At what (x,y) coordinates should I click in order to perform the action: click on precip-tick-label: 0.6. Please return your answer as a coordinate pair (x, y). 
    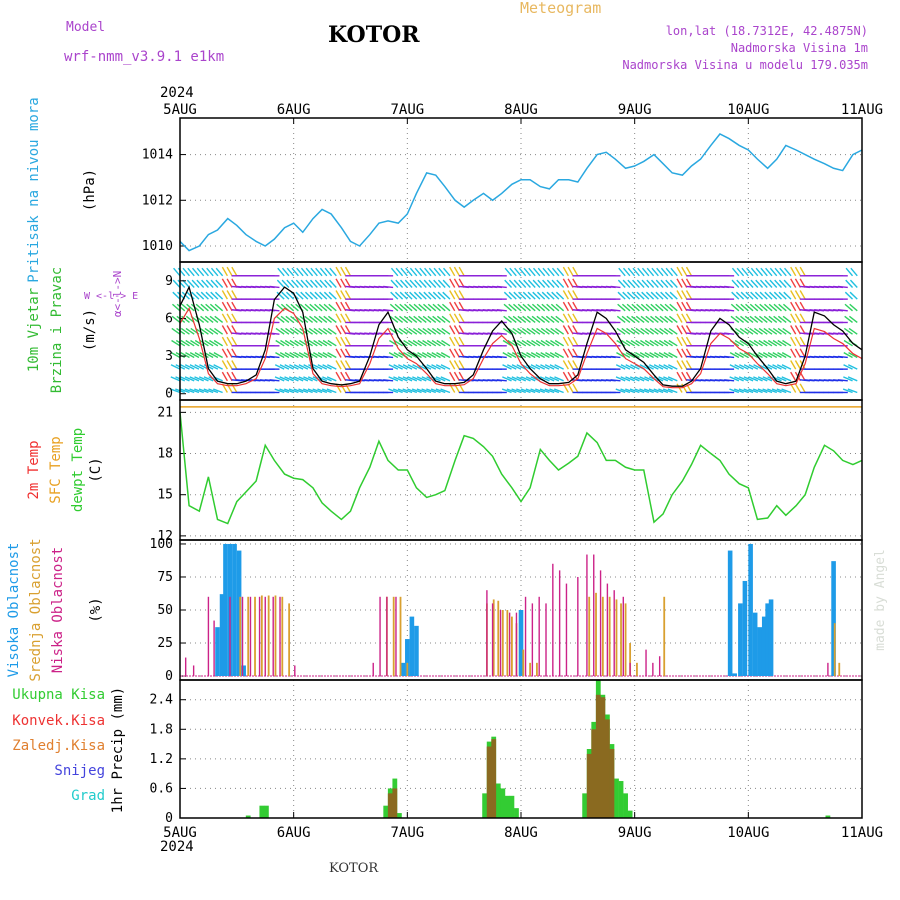
    Looking at the image, I should click on (161, 788).